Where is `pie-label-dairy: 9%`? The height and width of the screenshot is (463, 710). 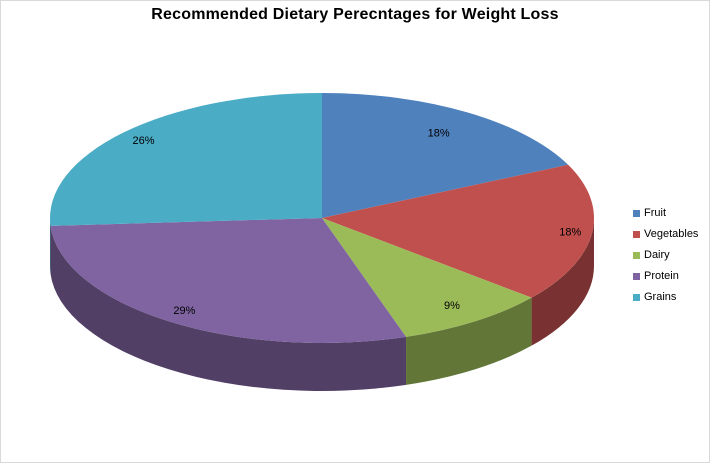
pie-label-dairy: 9% is located at coordinates (452, 306).